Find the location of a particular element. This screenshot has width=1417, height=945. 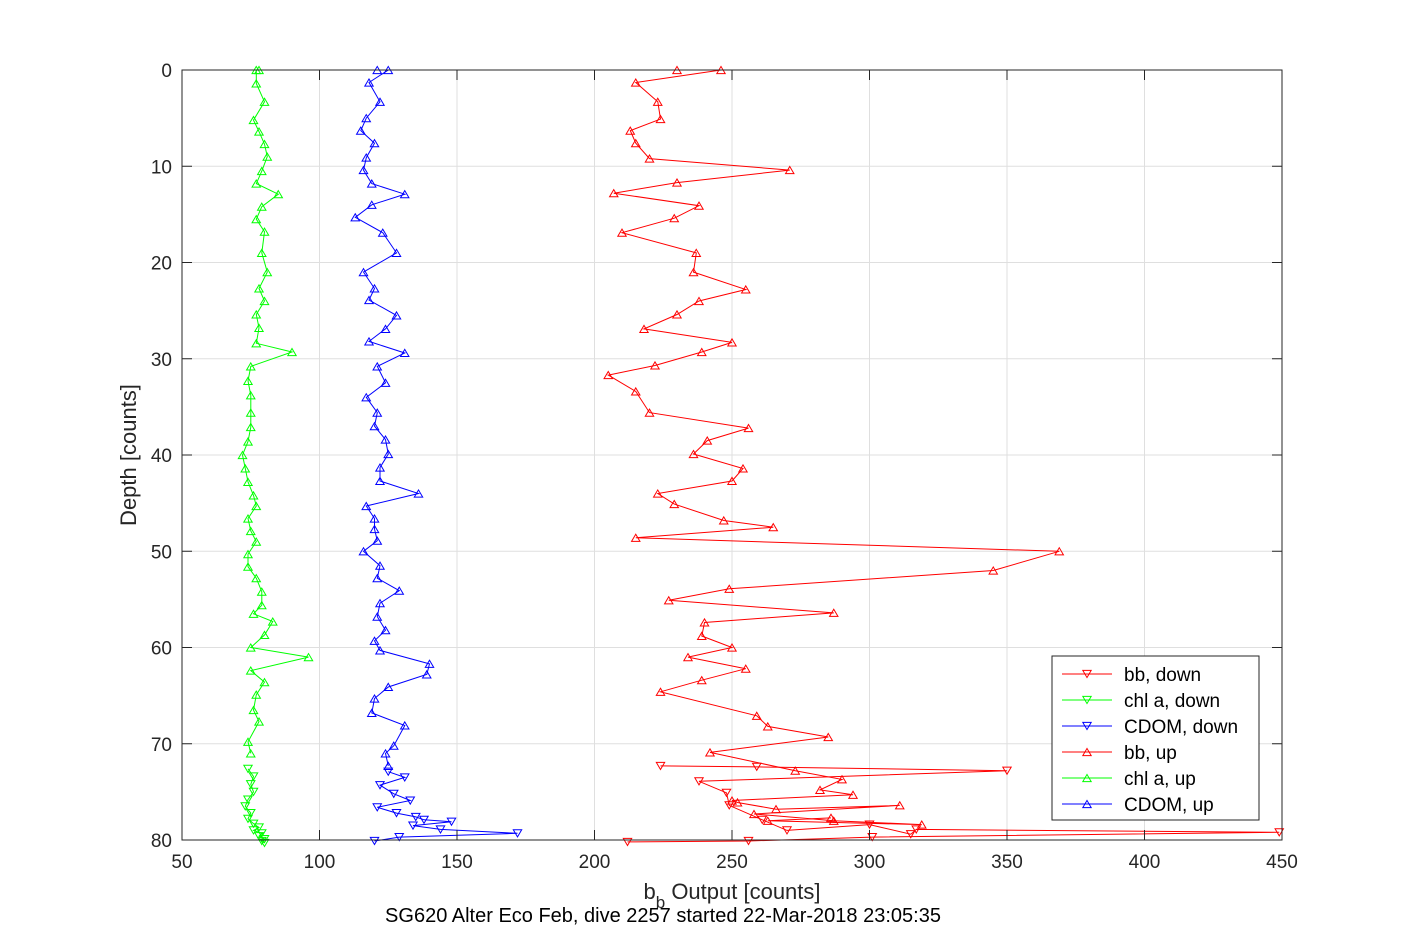

legend-label: bb, up is located at coordinates (1150, 753).